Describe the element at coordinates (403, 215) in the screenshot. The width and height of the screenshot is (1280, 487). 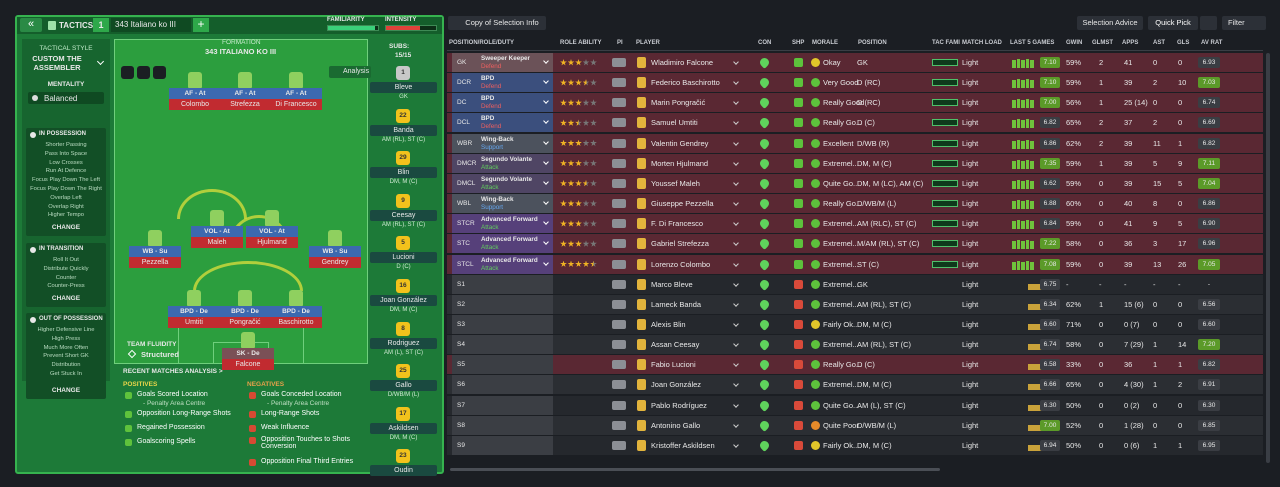
I see `sub-name: Ceesay` at that location.